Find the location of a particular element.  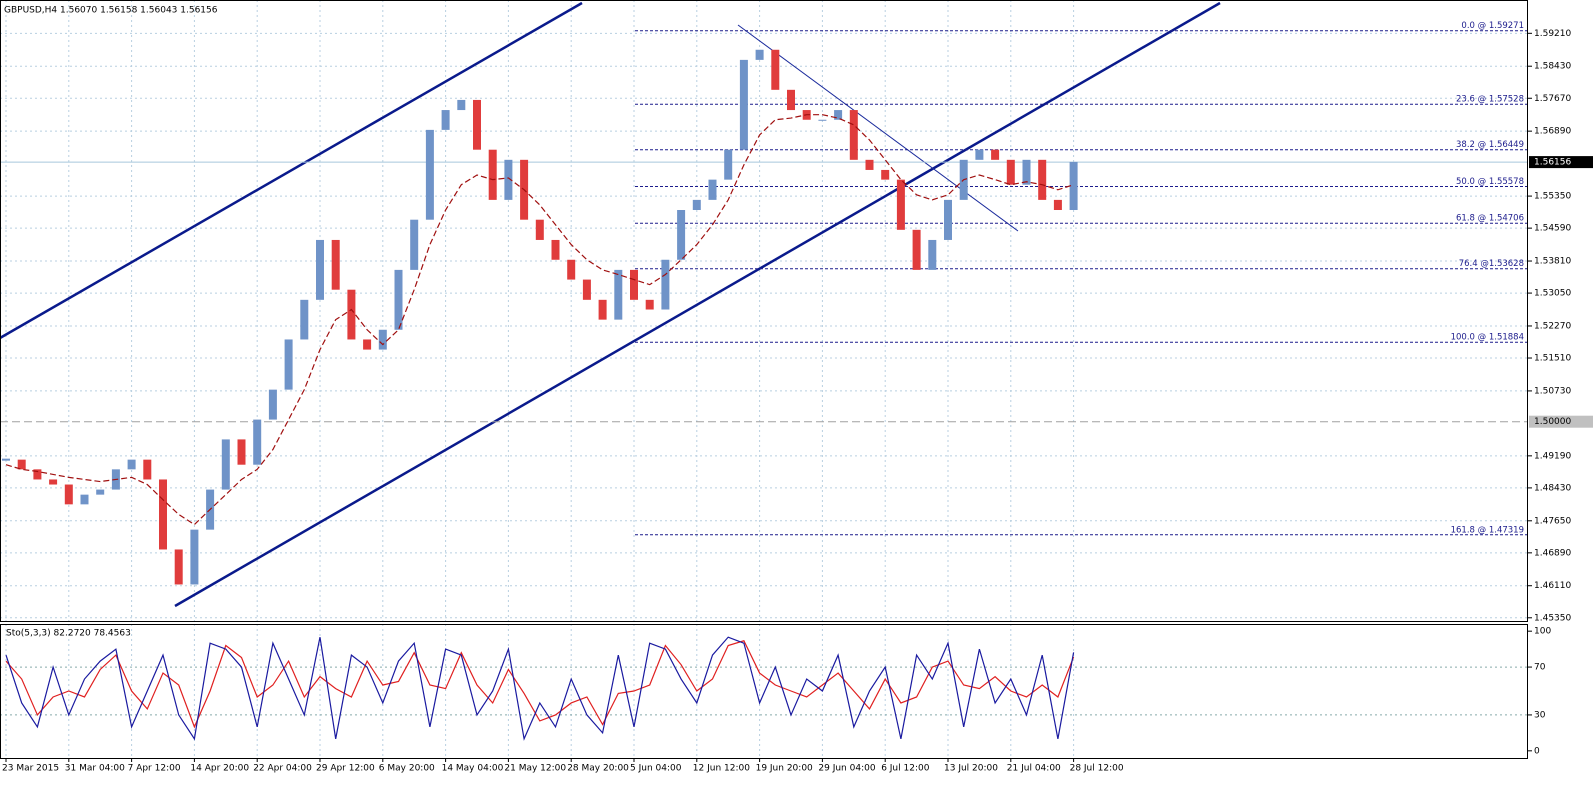

x-tick-label: 28 Jul 12:00 is located at coordinates (1097, 769).